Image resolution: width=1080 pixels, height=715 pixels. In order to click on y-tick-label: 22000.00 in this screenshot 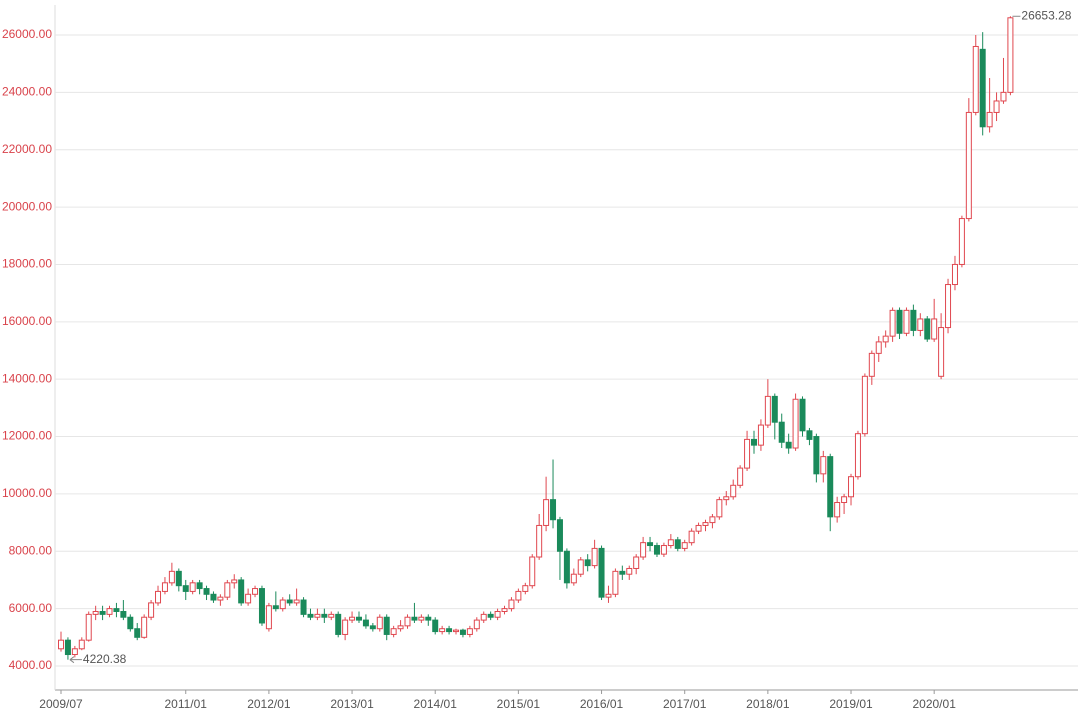, I will do `click(27, 149)`.